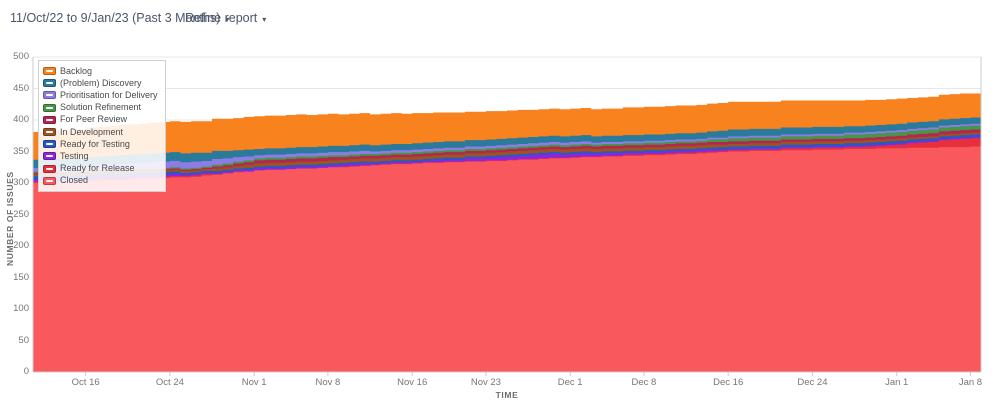 Image resolution: width=998 pixels, height=412 pixels. Describe the element at coordinates (21, 245) in the screenshot. I see `y-tick-label: 200` at that location.